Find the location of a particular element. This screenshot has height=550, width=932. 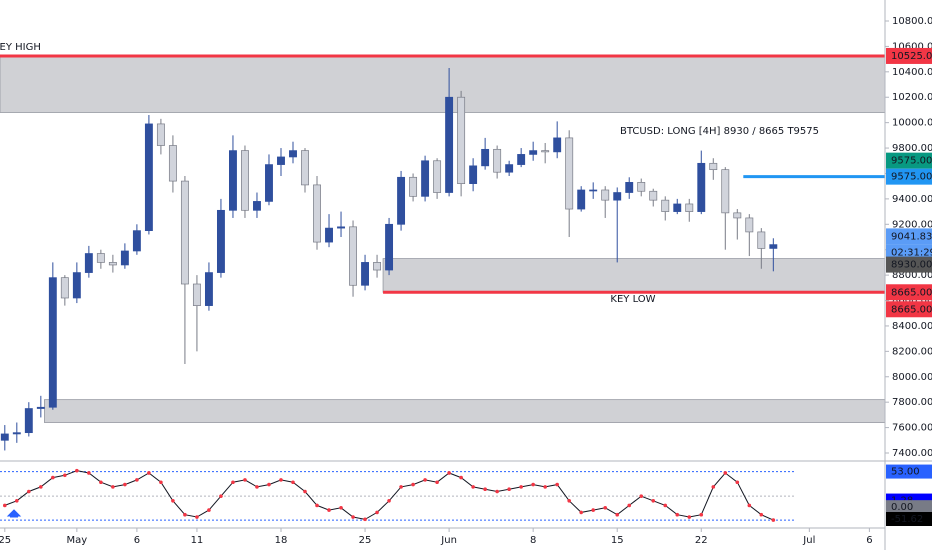

x-tick-label: 11 is located at coordinates (197, 540).